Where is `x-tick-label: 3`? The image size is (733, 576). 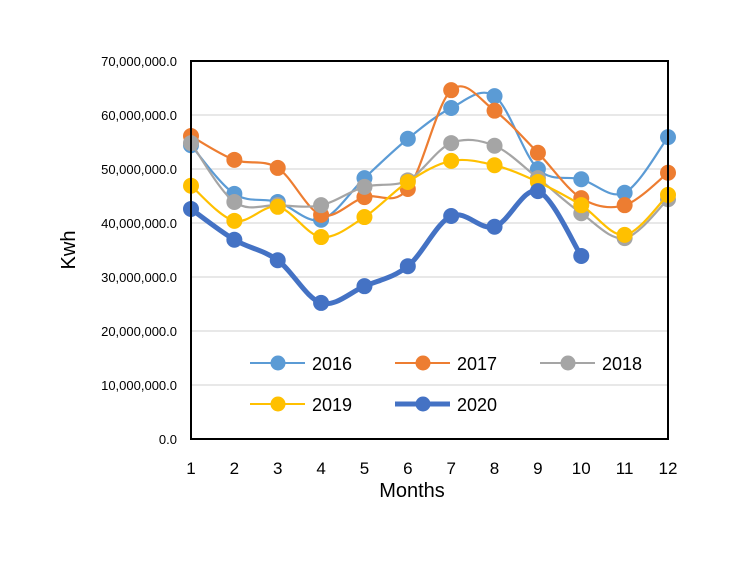
x-tick-label: 3 is located at coordinates (277, 468).